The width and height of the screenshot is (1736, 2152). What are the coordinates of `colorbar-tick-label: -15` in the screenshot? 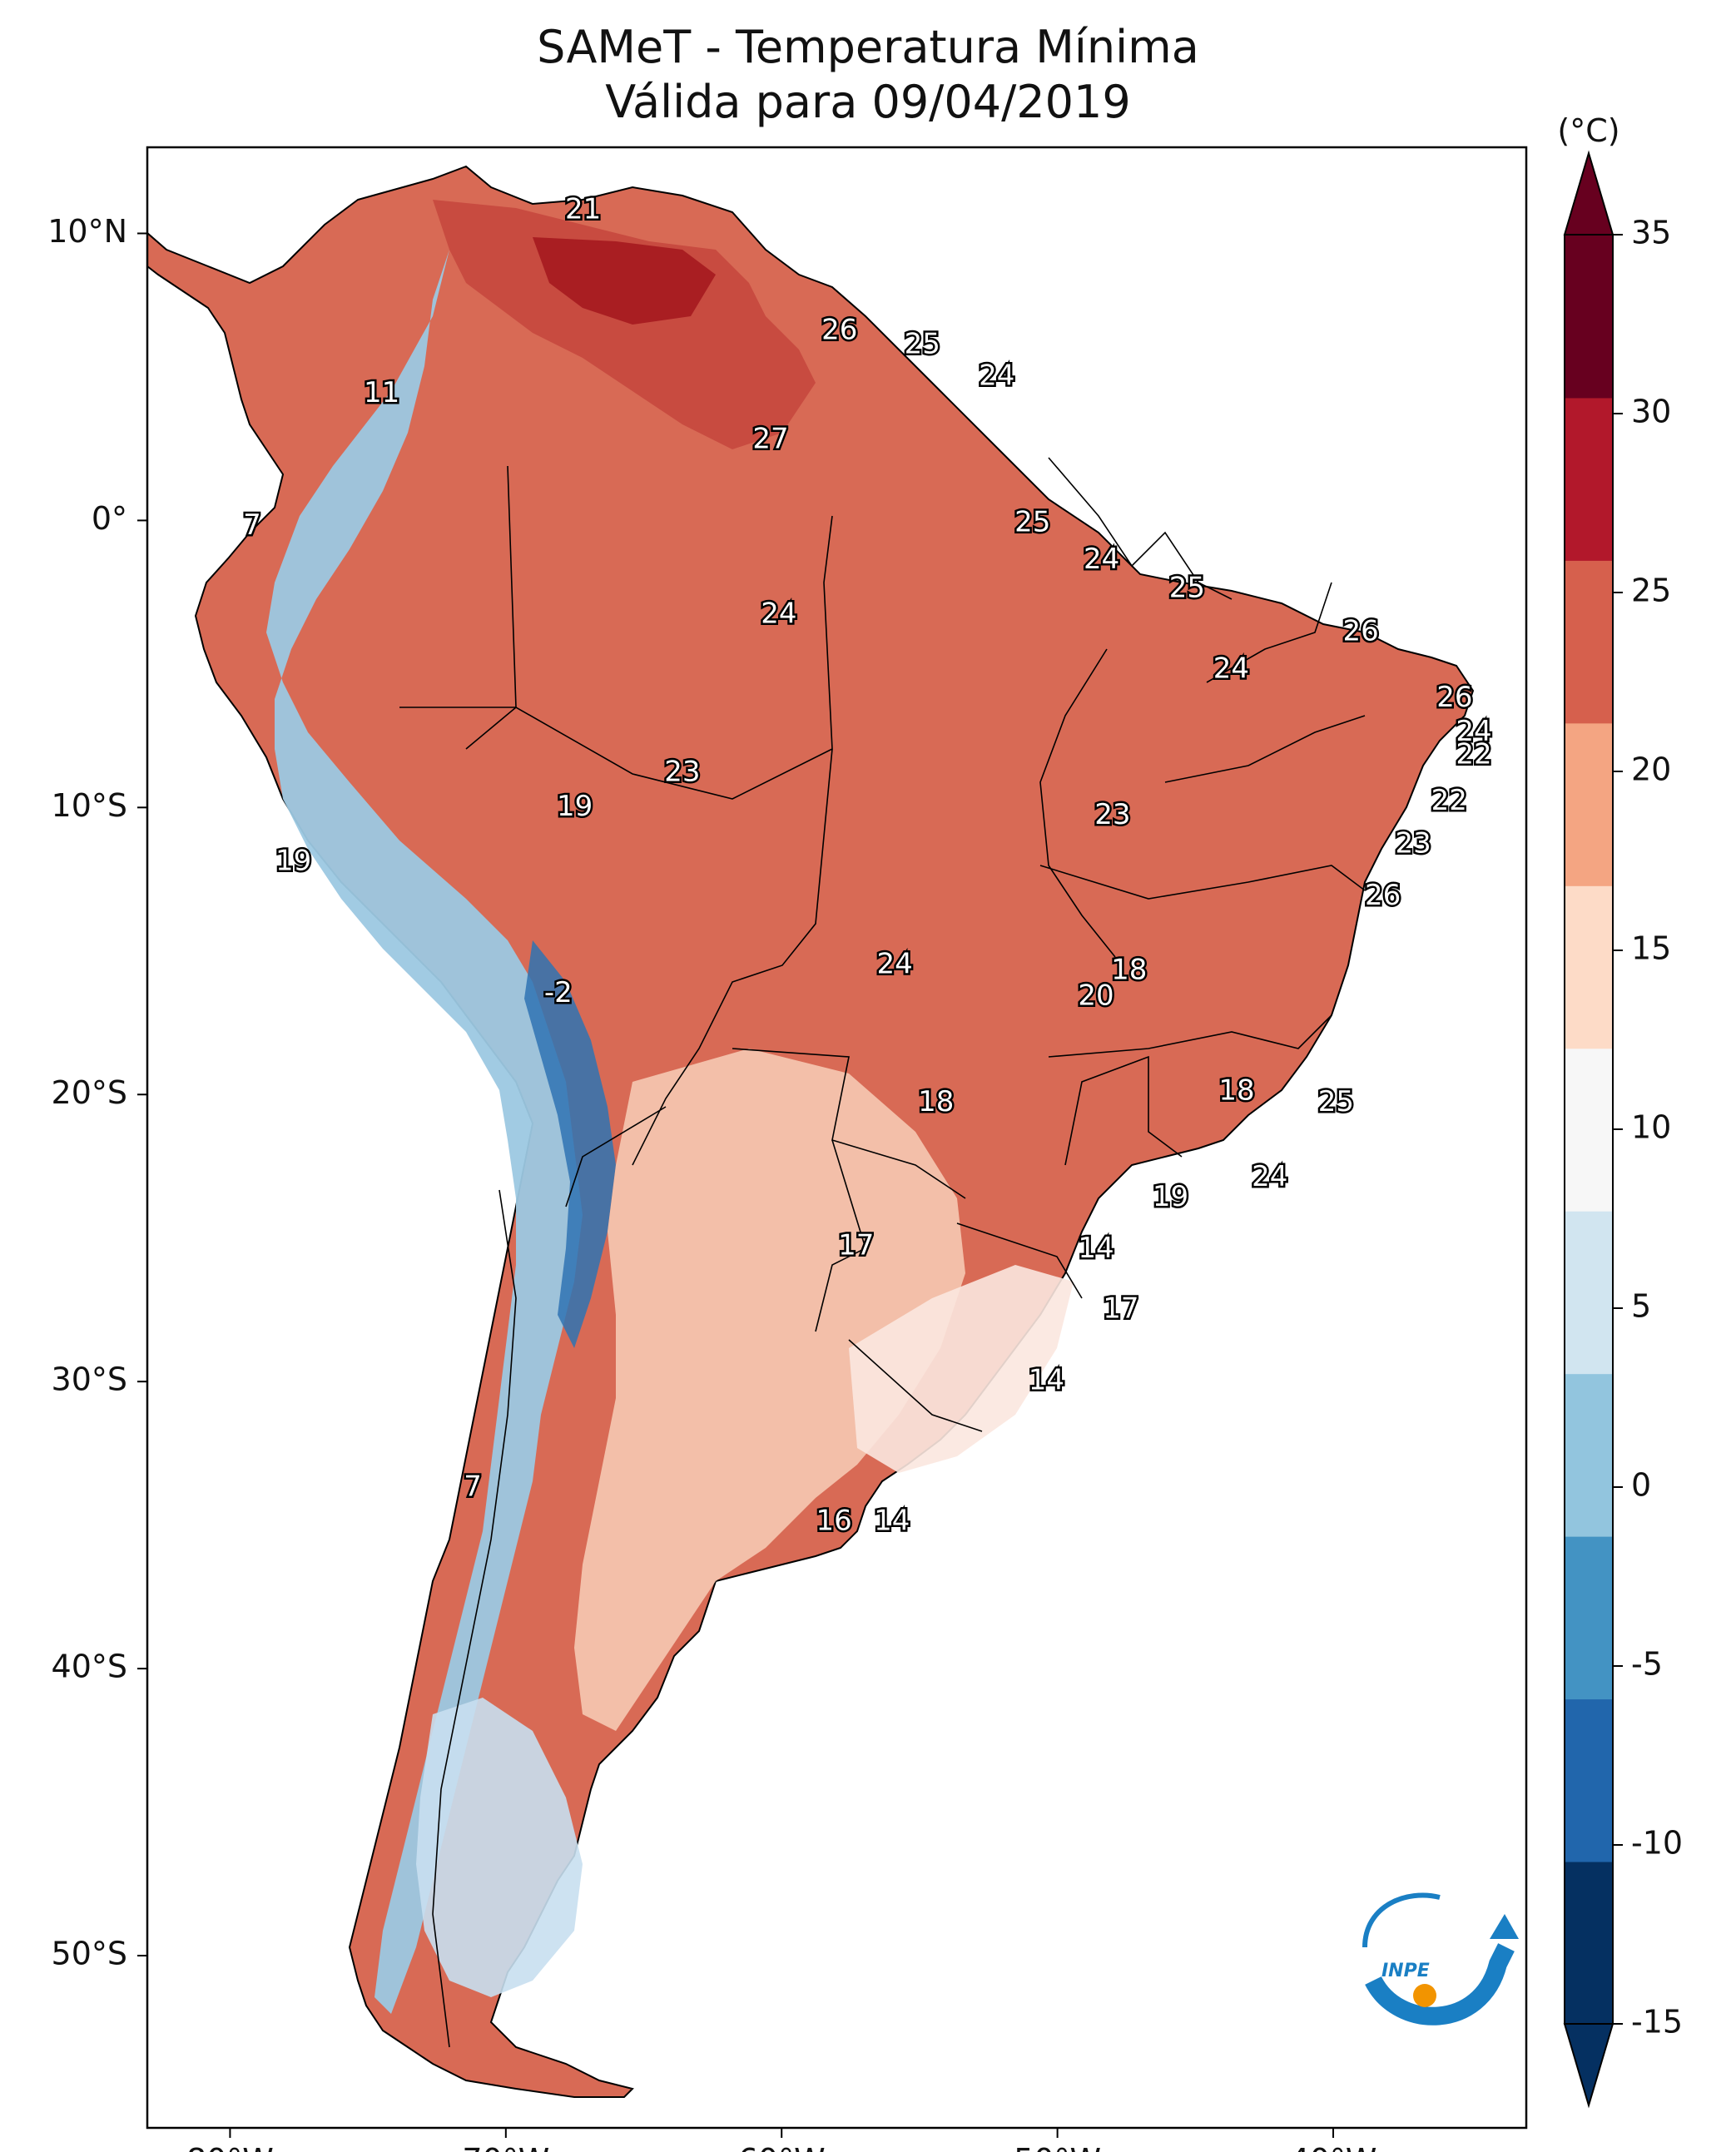 It's located at (1657, 2022).